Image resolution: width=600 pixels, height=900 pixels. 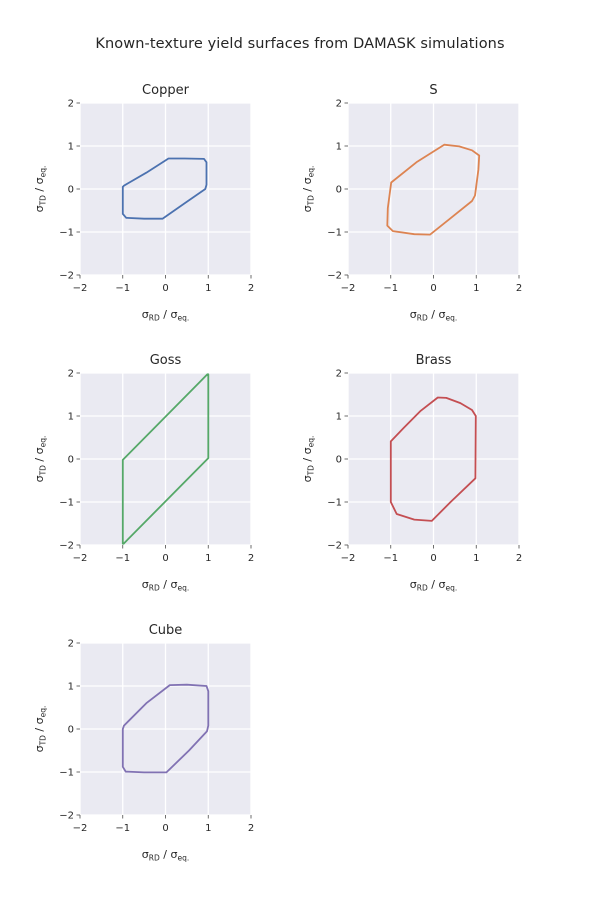 I want to click on subplot-cube: −2 −2 −1 −1 0 0 1 1 2 2 Cube σRD / σeq. σTD / σeq., so click(x=165, y=744).